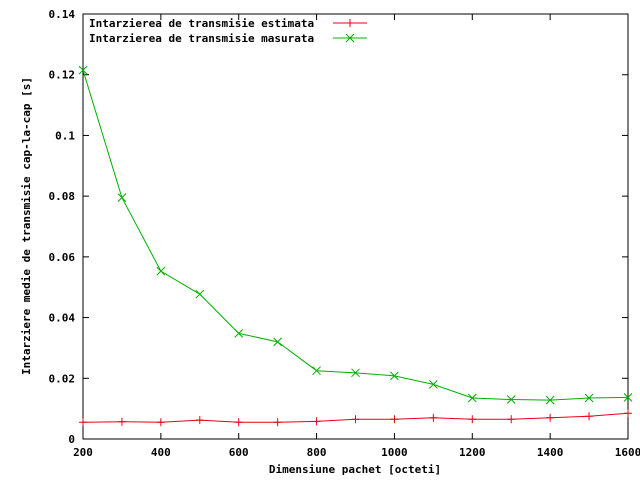 The height and width of the screenshot is (480, 640). What do you see at coordinates (62, 75) in the screenshot?
I see `y-tick-label: 0.12` at bounding box center [62, 75].